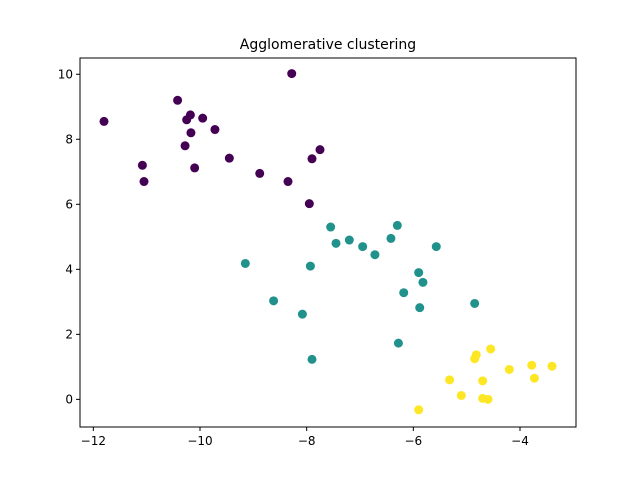  What do you see at coordinates (69, 399) in the screenshot?
I see `y-tick-label: 0` at bounding box center [69, 399].